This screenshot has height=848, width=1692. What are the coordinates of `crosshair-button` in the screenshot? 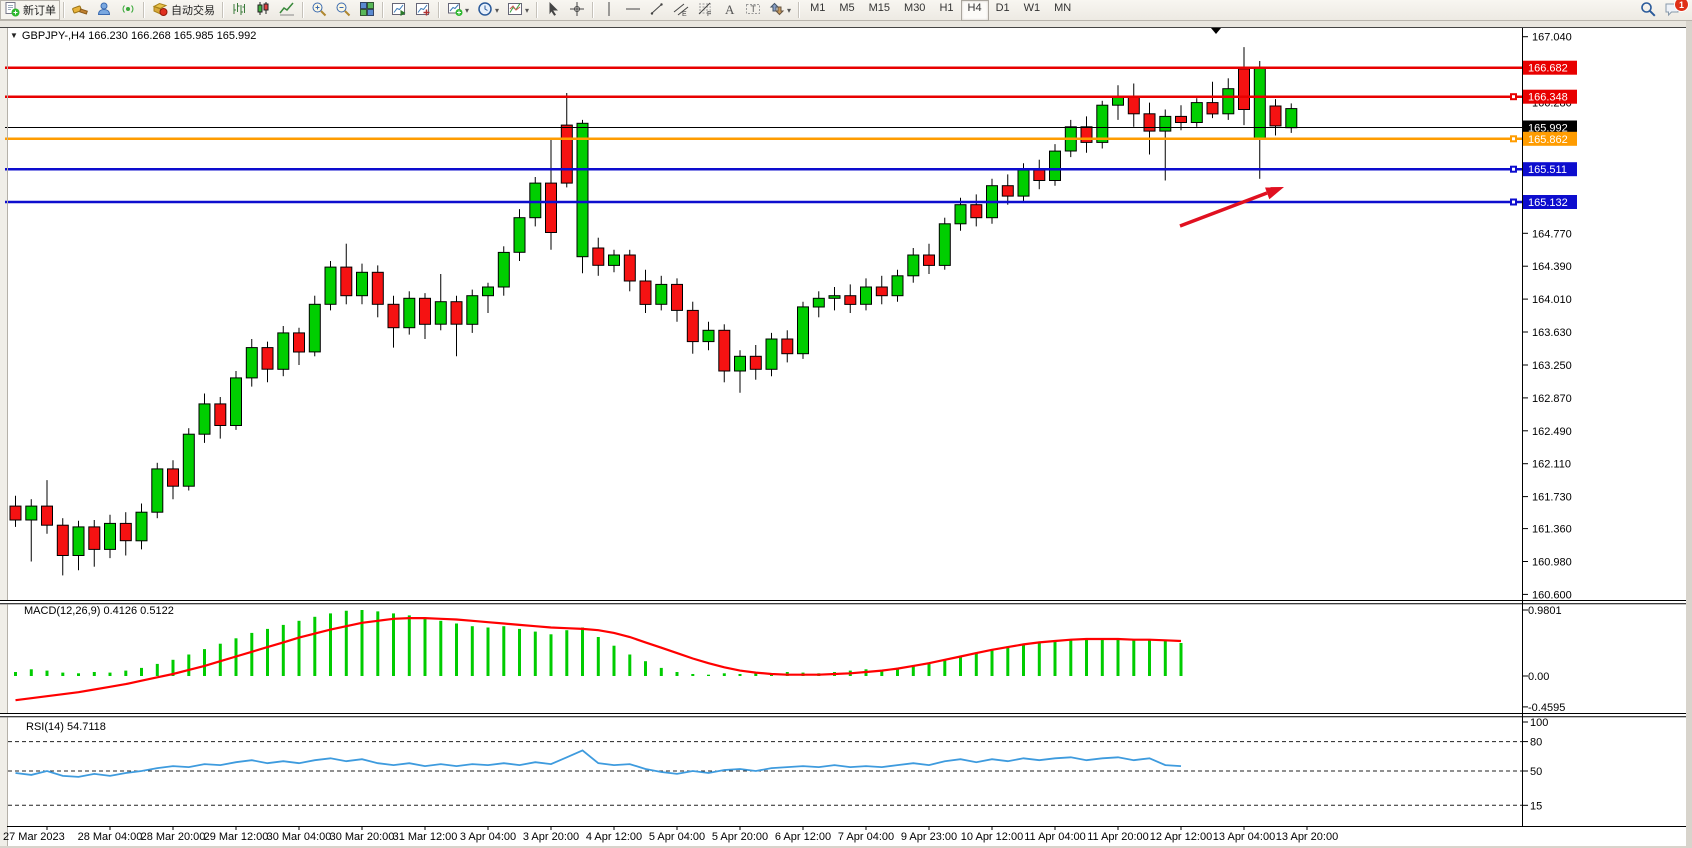 It's located at (577, 10).